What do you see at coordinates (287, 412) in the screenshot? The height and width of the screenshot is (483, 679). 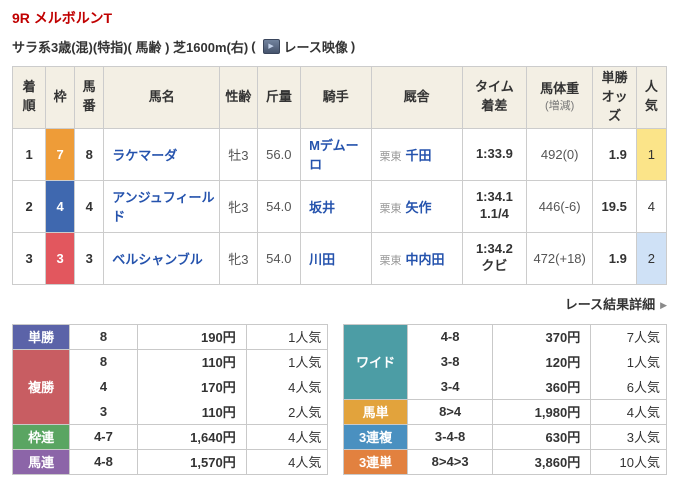 I see `payout-popularity: 2人気` at bounding box center [287, 412].